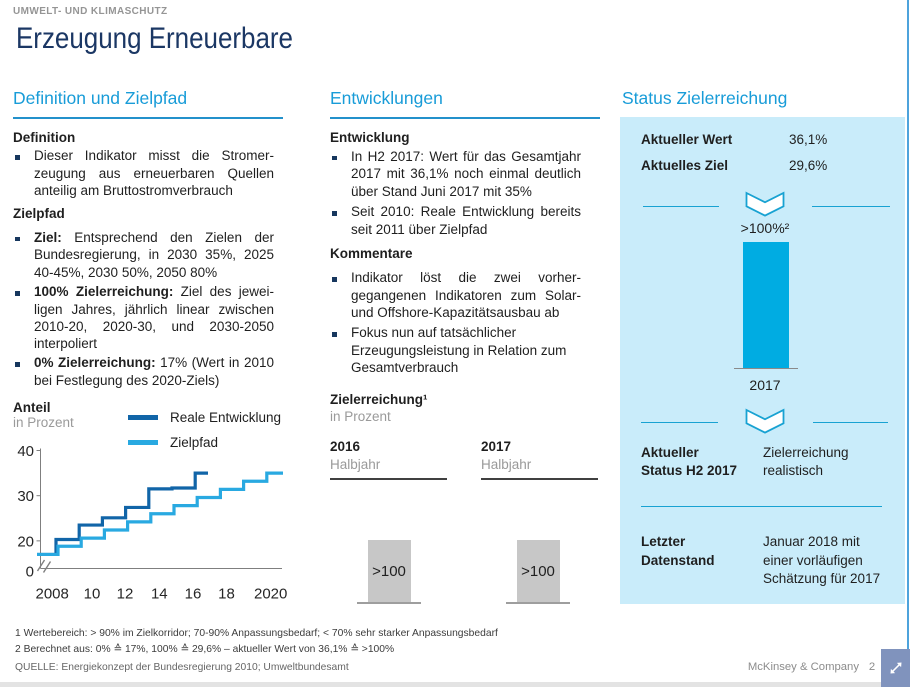 This screenshot has height=687, width=910. What do you see at coordinates (465, 118) in the screenshot?
I see `col2-heading-rule` at bounding box center [465, 118].